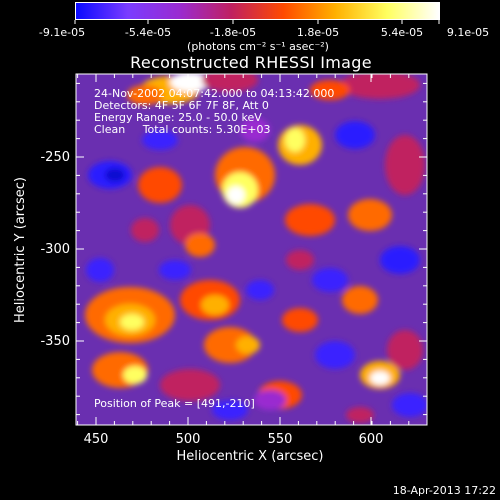 The image size is (500, 500). Describe the element at coordinates (55, 341) in the screenshot. I see `y-tick-label-350: -350` at that location.